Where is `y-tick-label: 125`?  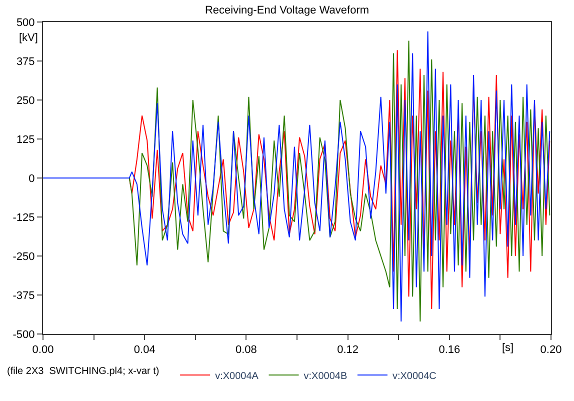
y-tick-label: 125 is located at coordinates (25, 140).